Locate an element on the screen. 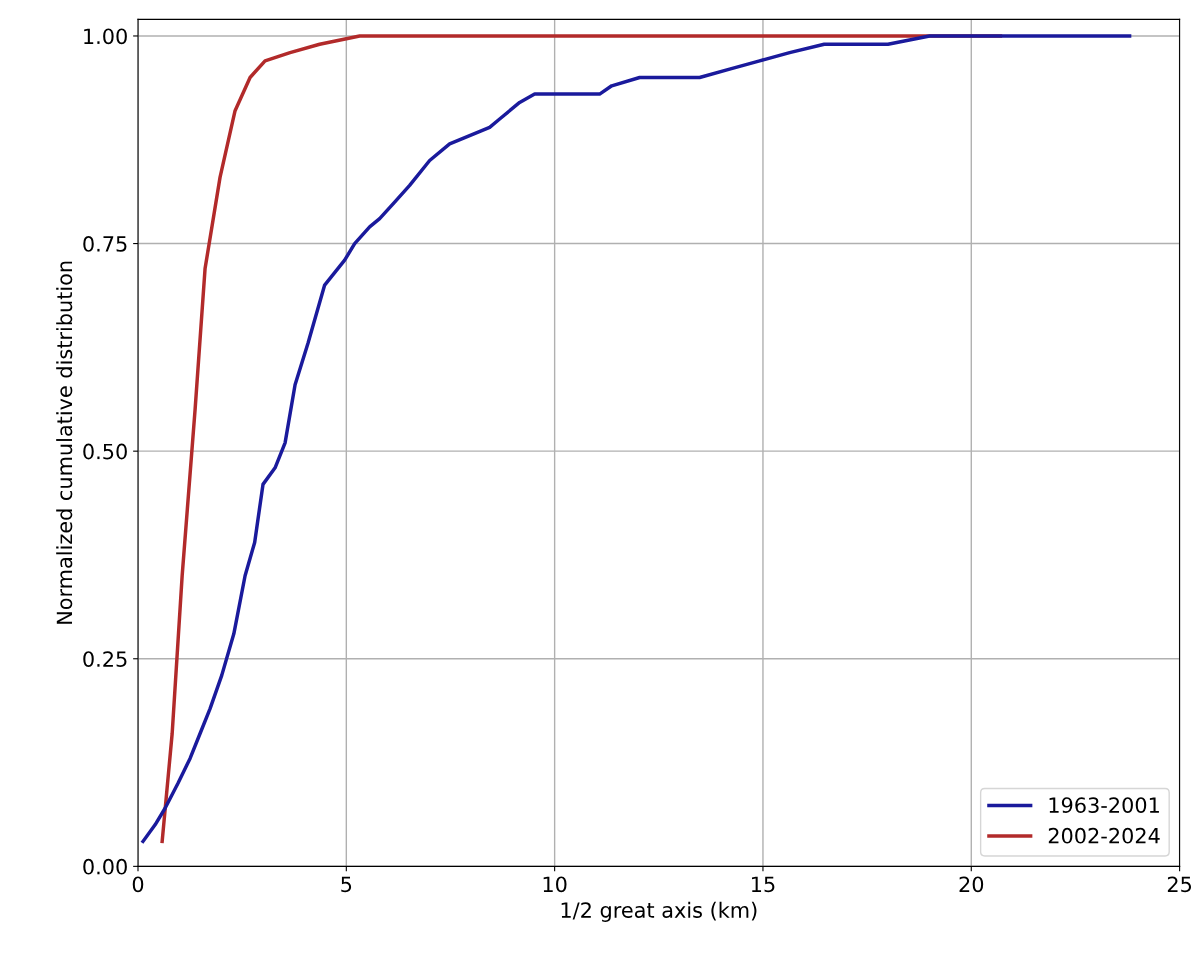 This screenshot has width=1200, height=968. y-tick-label: 0.25 is located at coordinates (105, 659).